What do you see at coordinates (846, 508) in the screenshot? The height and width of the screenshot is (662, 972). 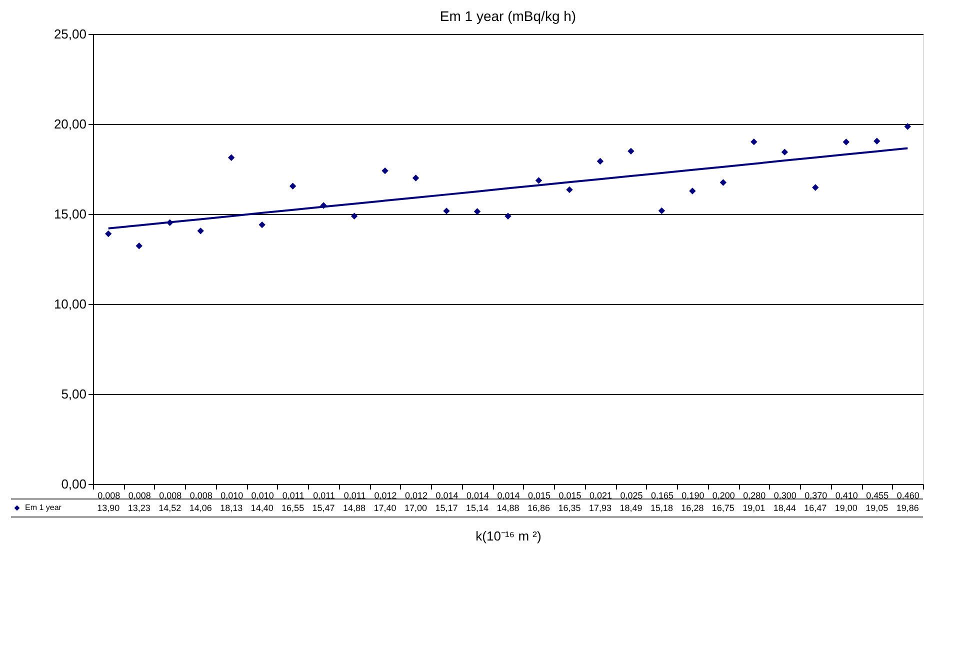 I see `data-label: 19,00` at bounding box center [846, 508].